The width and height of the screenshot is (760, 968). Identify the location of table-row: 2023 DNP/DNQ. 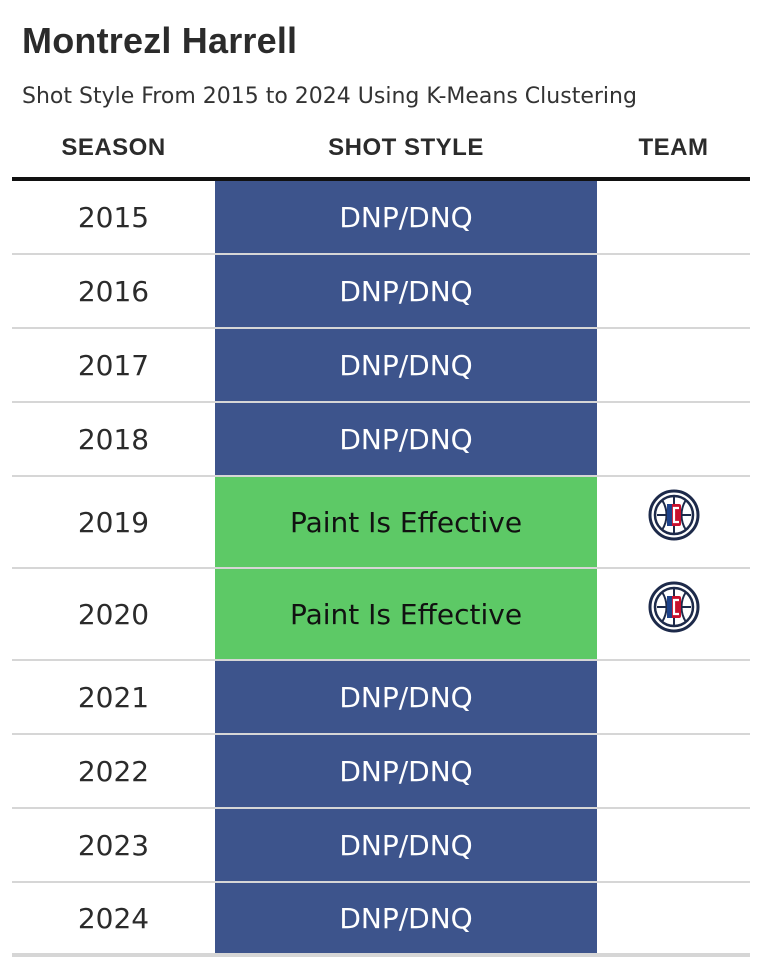
(381, 846).